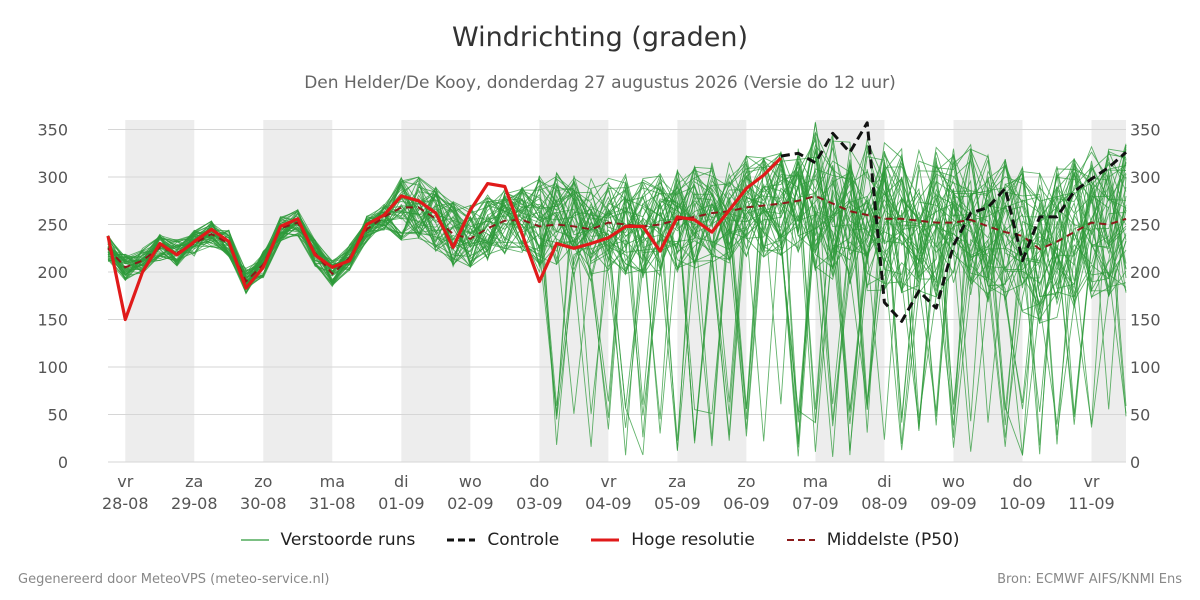 This screenshot has height=600, width=1200. Describe the element at coordinates (461, 540) in the screenshot. I see `legend-swatch-control` at that location.